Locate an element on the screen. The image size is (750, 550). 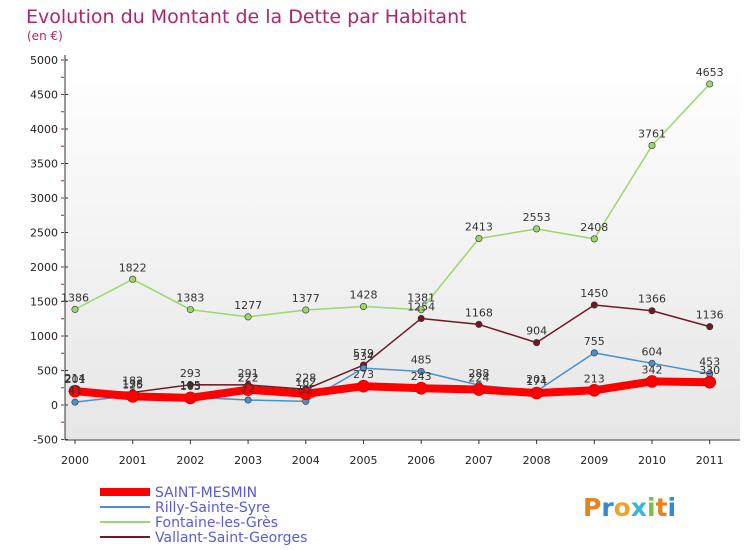
data-label: 162 is located at coordinates (305, 382).